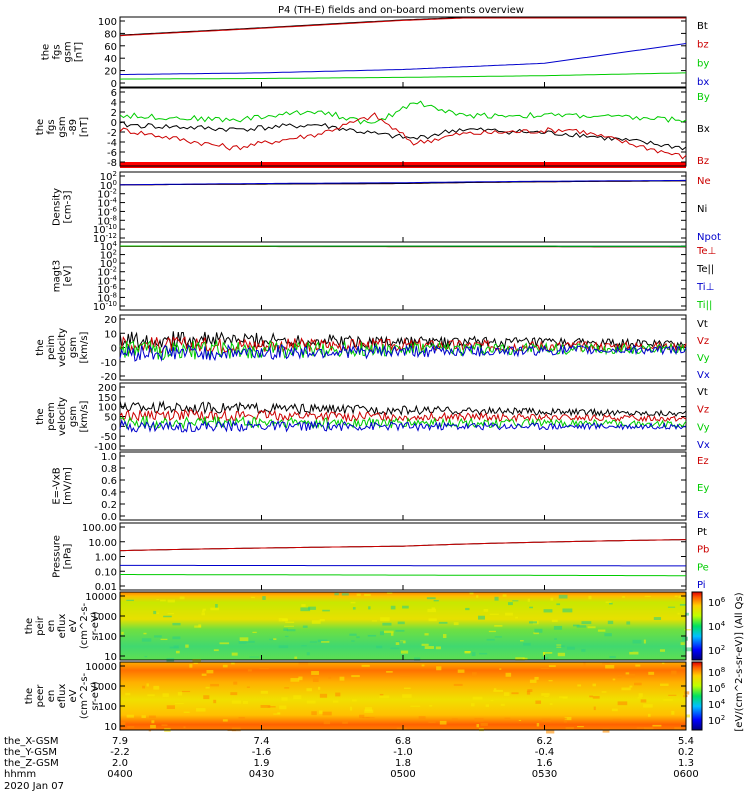 This screenshot has width=750, height=800. Describe the element at coordinates (716, 672) in the screenshot. I see `colorbar-tick-label: 108` at that location.